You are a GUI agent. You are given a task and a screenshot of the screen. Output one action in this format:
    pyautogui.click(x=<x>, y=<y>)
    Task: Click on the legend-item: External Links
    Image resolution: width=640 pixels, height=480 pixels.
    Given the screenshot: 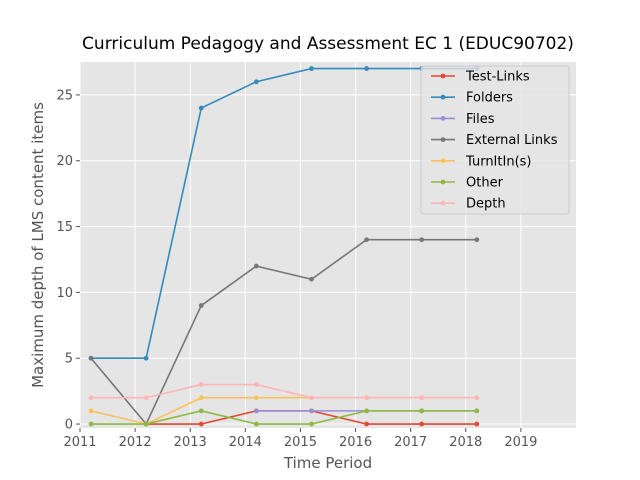 What is the action you would take?
    pyautogui.click(x=494, y=140)
    